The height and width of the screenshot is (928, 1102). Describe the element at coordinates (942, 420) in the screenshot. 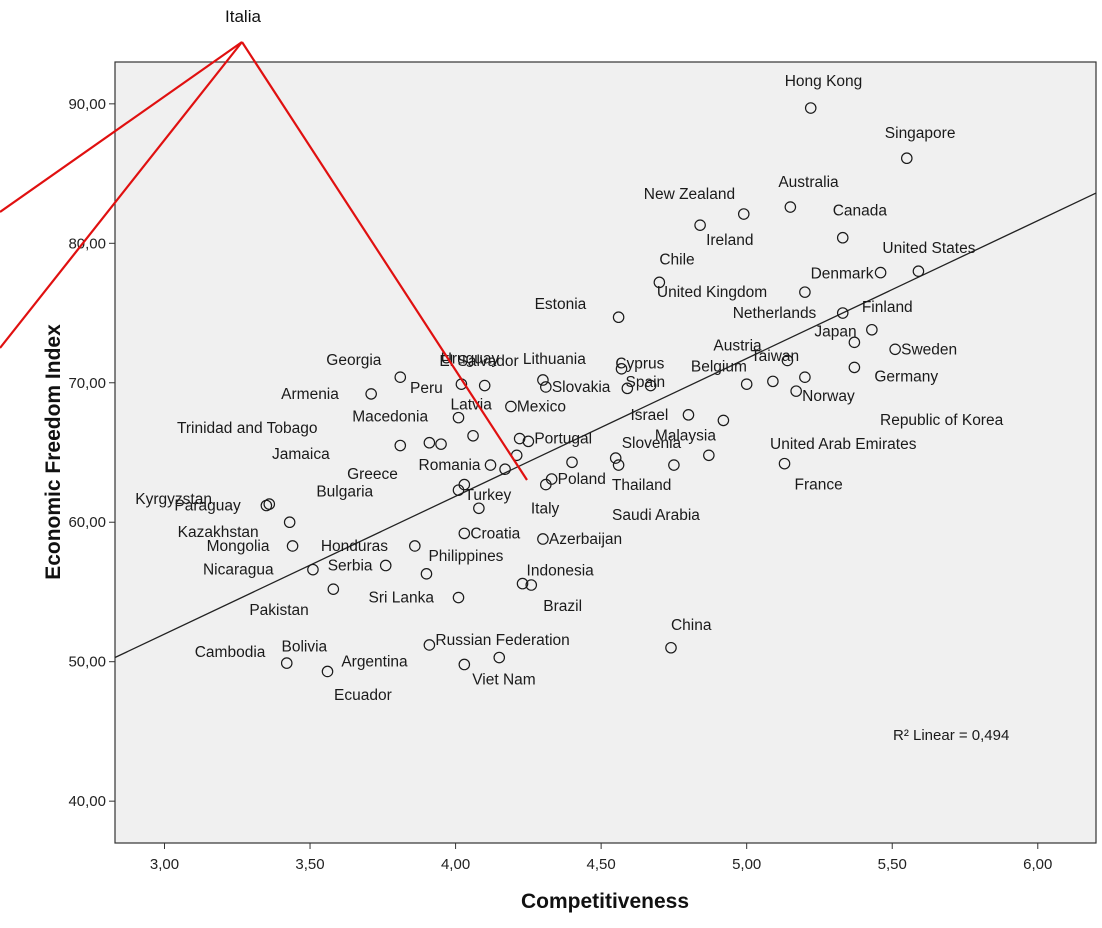

I see `point-label: Republic of Korea` at that location.